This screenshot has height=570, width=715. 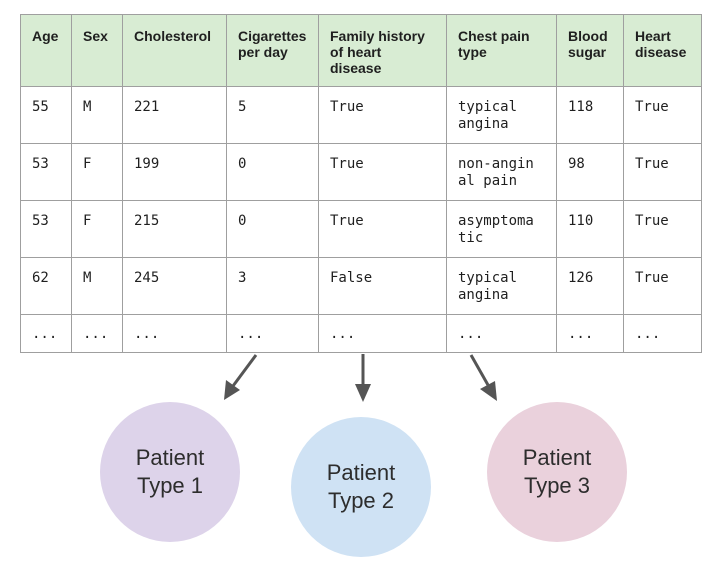 I want to click on table-cell: 110, so click(x=590, y=229).